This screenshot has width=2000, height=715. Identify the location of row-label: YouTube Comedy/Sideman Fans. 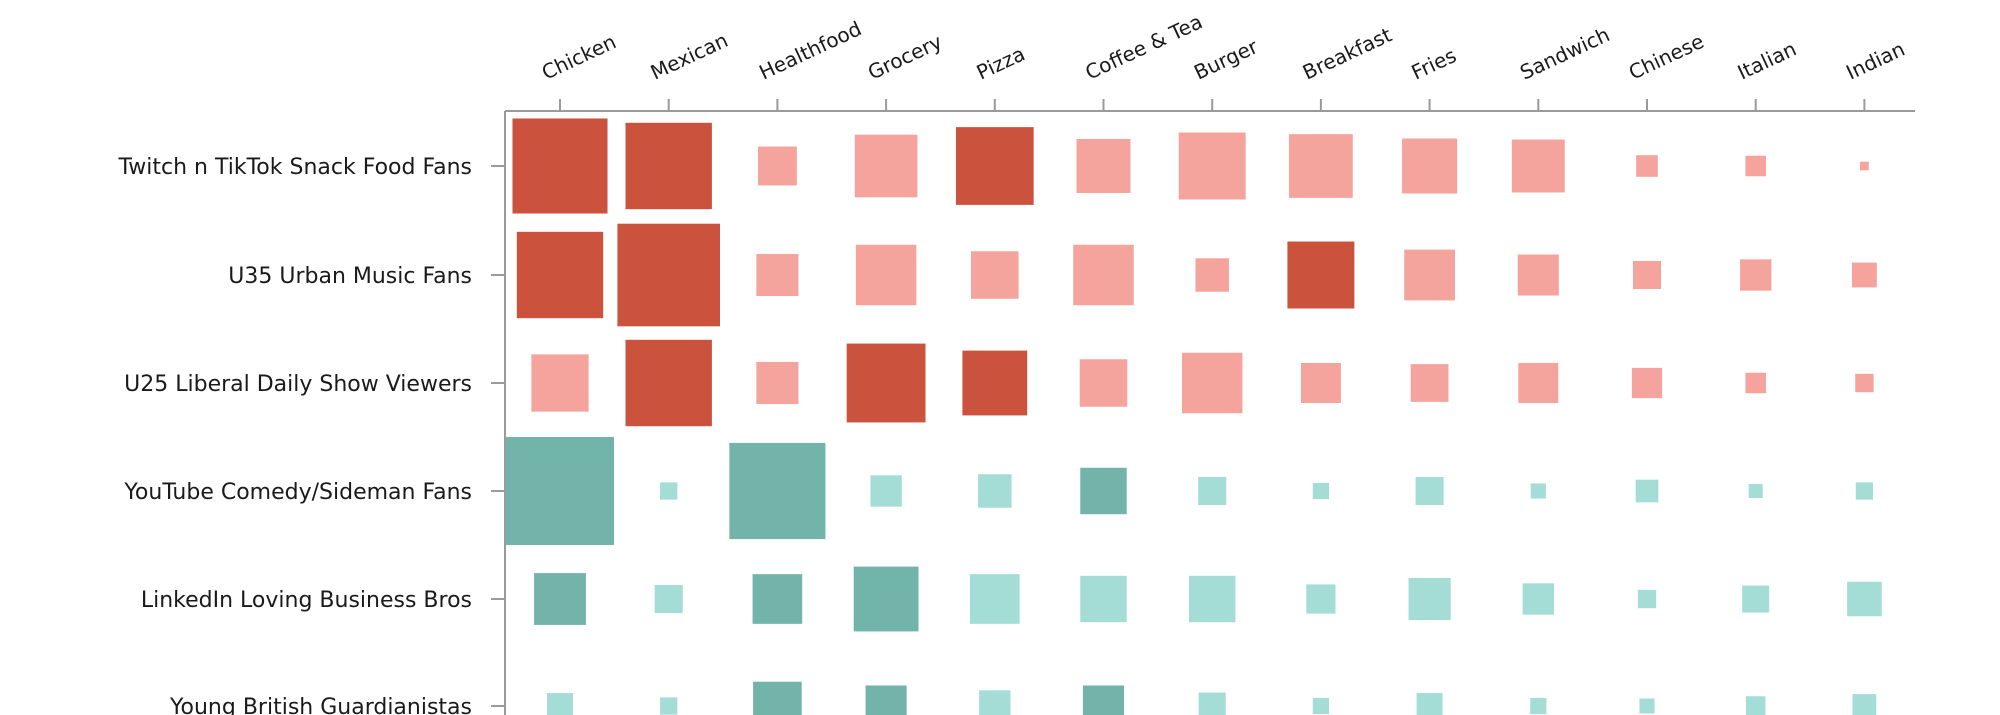
(297, 492).